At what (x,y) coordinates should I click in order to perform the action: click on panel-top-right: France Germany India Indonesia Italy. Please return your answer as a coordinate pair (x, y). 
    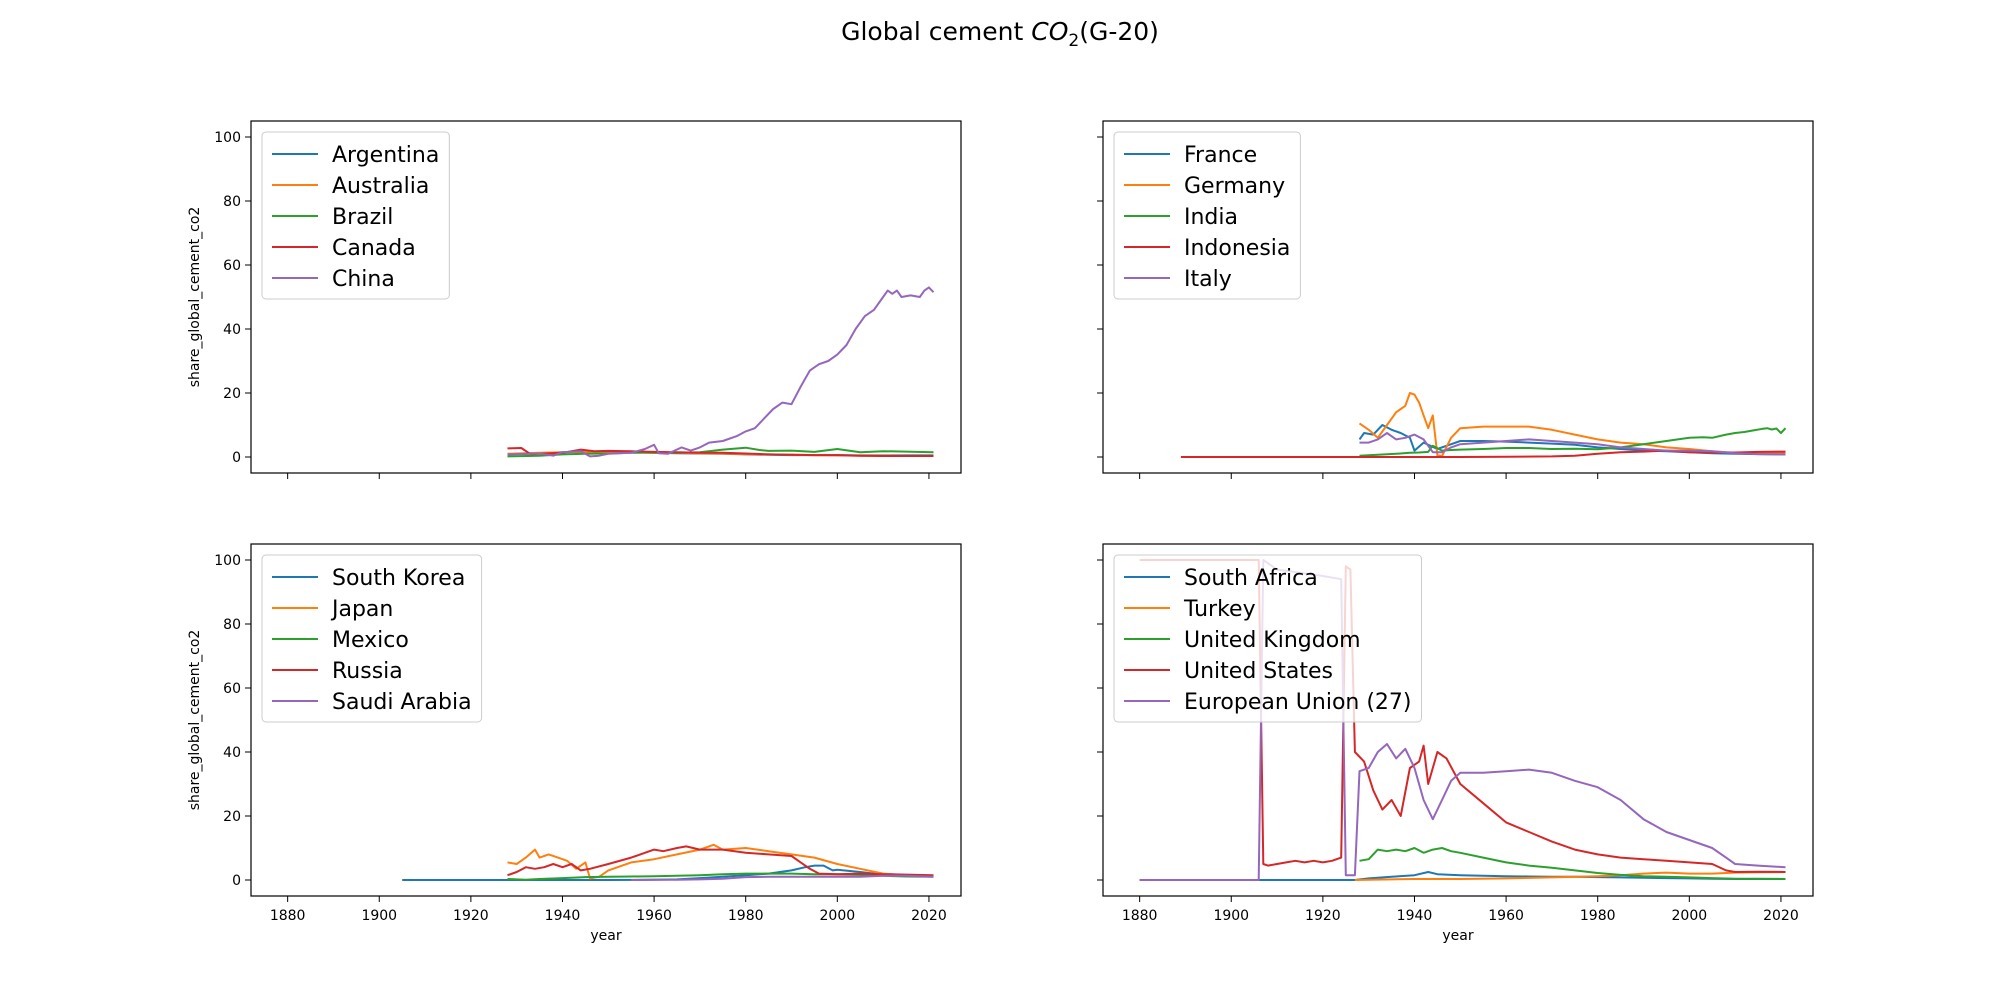
    Looking at the image, I should click on (1455, 299).